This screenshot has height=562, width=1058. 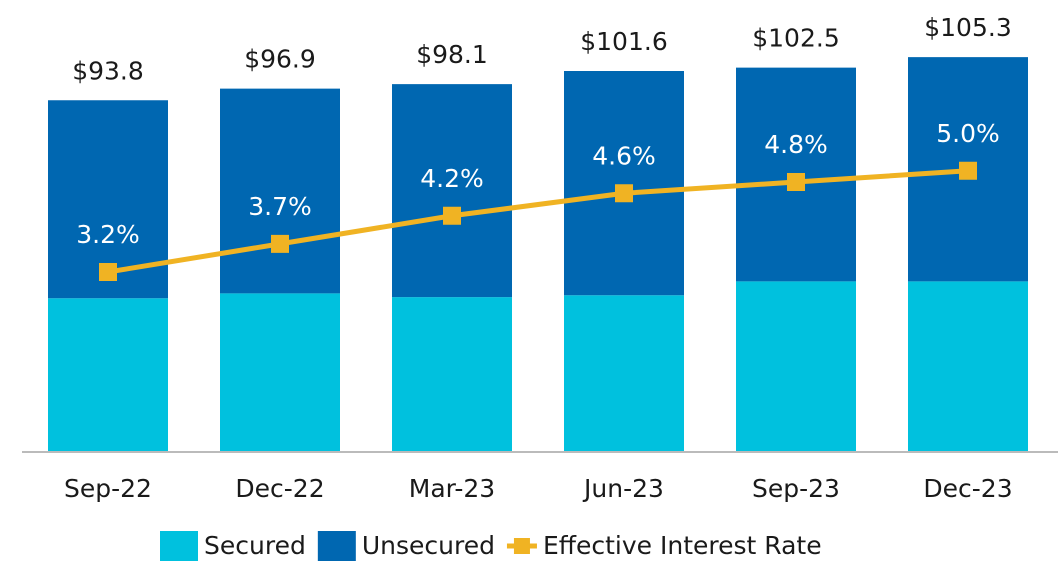 What do you see at coordinates (623, 488) in the screenshot?
I see `x-tick-label: Jun-23` at bounding box center [623, 488].